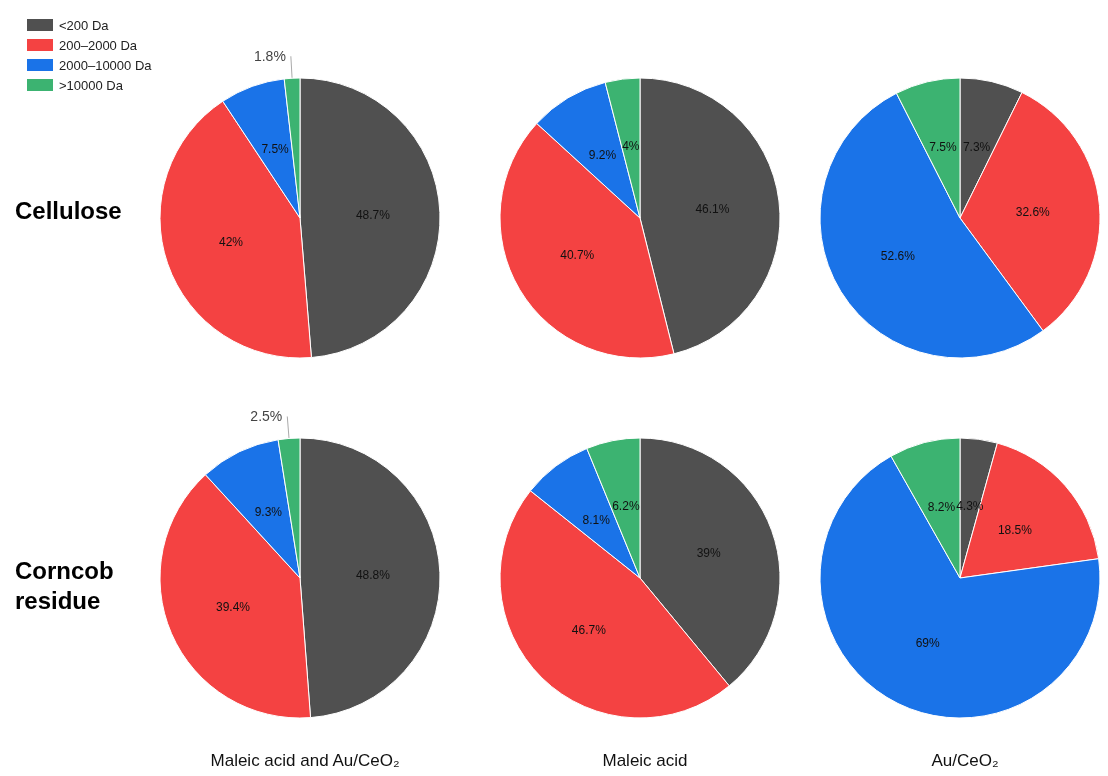  I want to click on text: Cellulose, so click(68, 210).